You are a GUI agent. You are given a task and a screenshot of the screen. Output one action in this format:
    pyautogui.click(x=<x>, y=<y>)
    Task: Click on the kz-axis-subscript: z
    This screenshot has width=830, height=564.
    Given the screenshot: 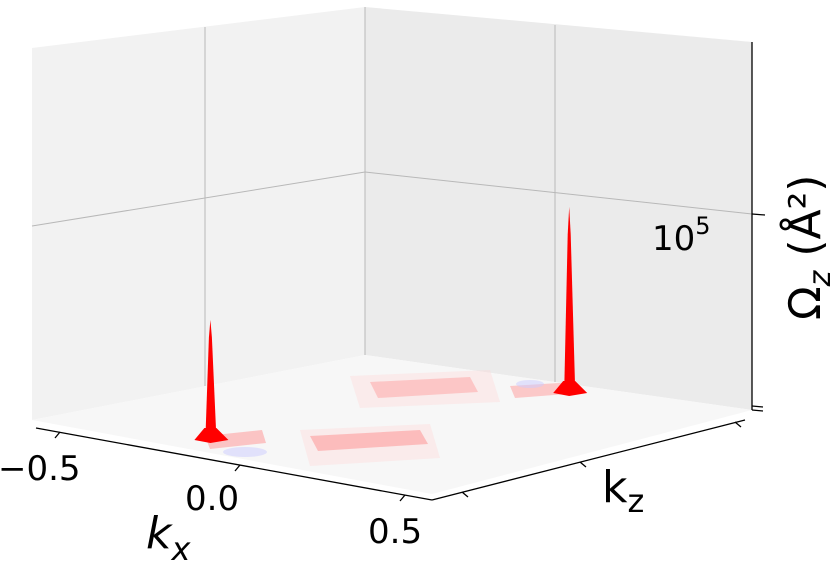 What is the action you would take?
    pyautogui.click(x=635, y=501)
    